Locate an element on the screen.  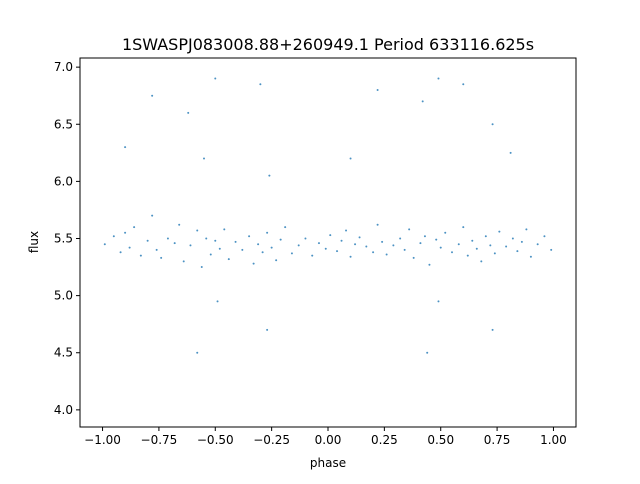
x-tick-label: −0.50 is located at coordinates (215, 440).